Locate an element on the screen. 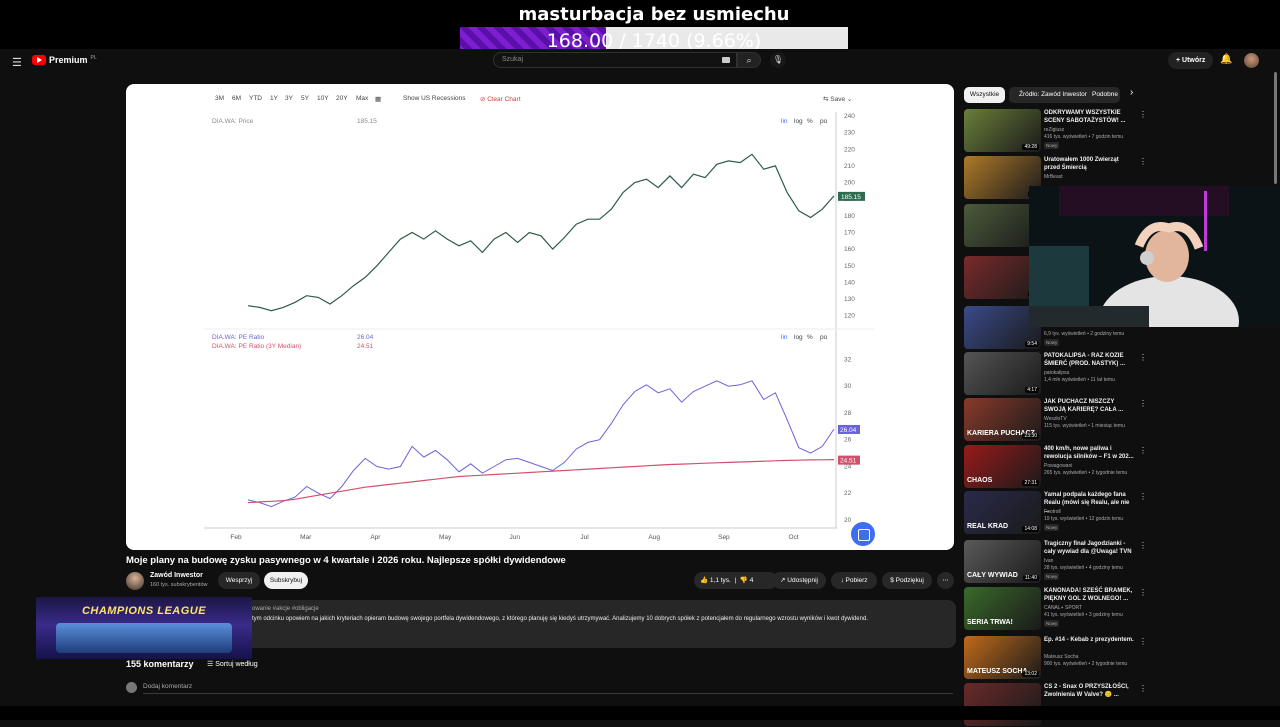 This screenshot has width=1280, height=727. rec-thumbnail: KARIERA PUCHACZ 23:30 is located at coordinates (1002, 419).